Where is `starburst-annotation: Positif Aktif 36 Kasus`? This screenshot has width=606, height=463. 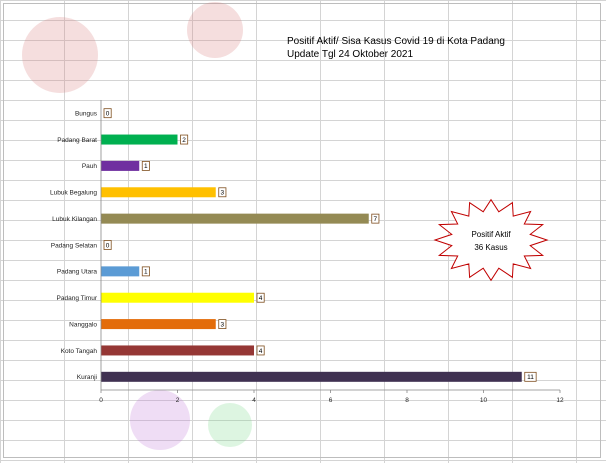 starburst-annotation: Positif Aktif 36 Kasus is located at coordinates (491, 240).